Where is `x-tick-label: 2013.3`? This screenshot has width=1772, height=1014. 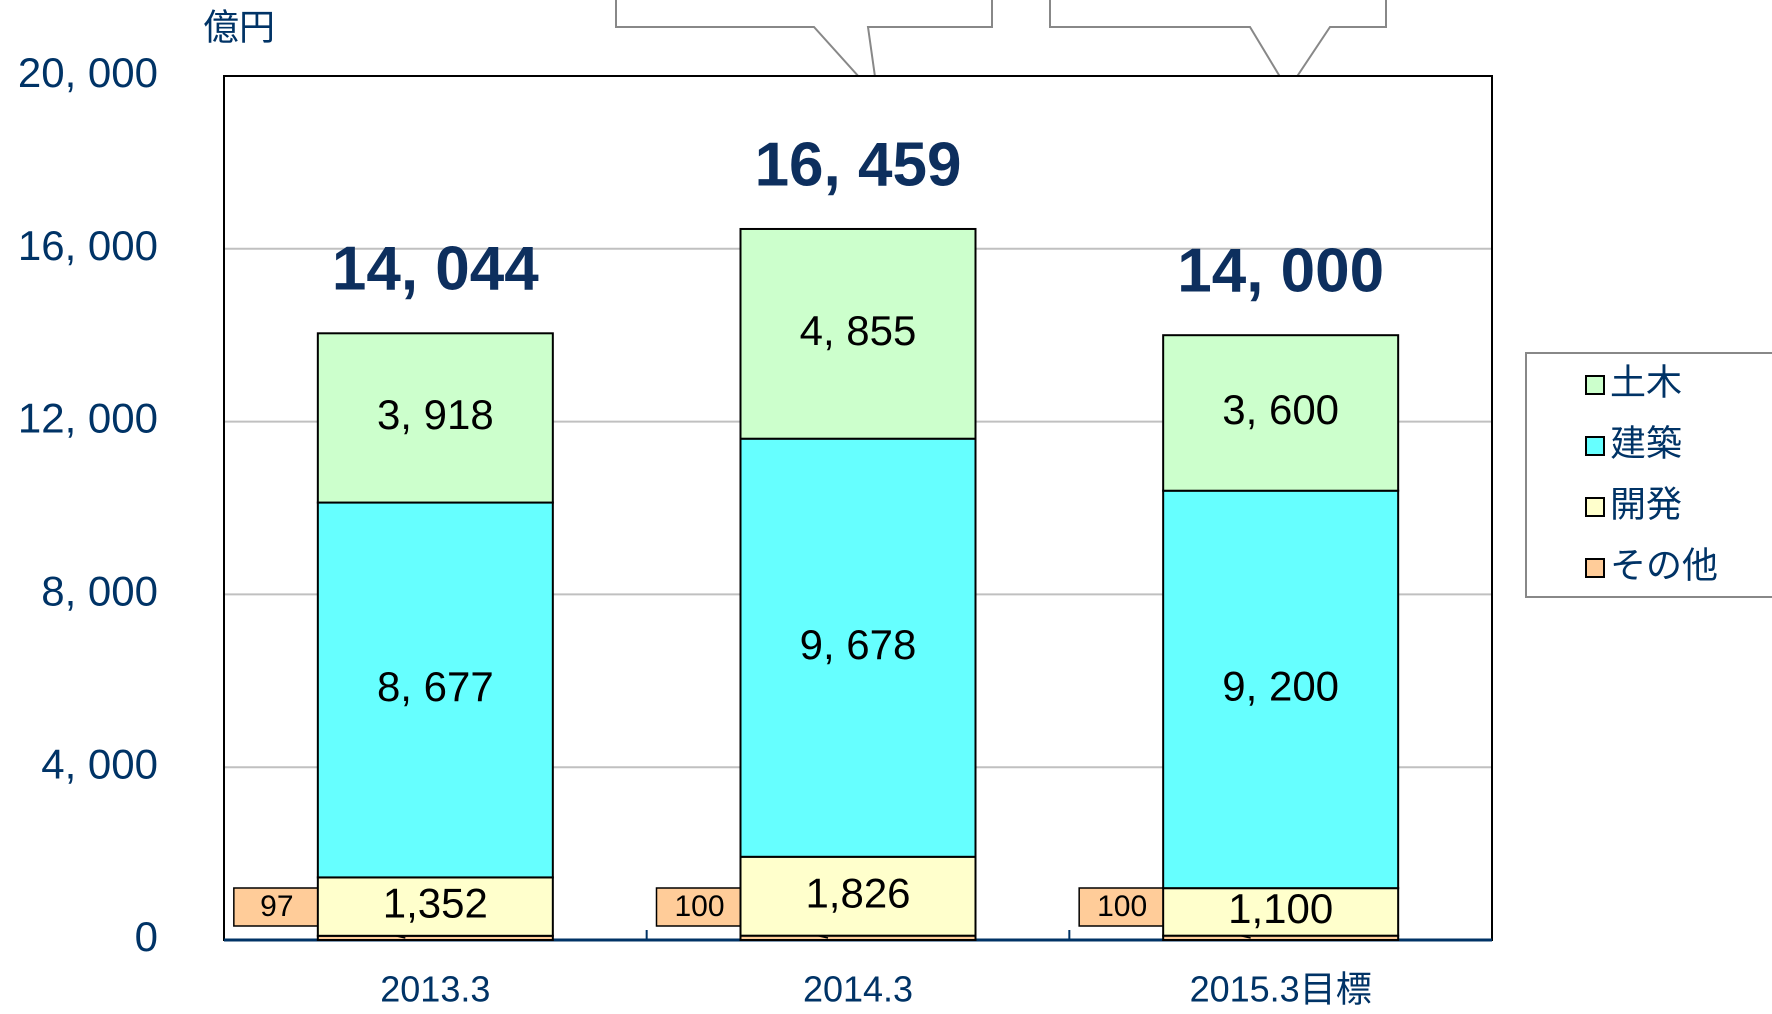
x-tick-label: 2013.3 is located at coordinates (435, 989).